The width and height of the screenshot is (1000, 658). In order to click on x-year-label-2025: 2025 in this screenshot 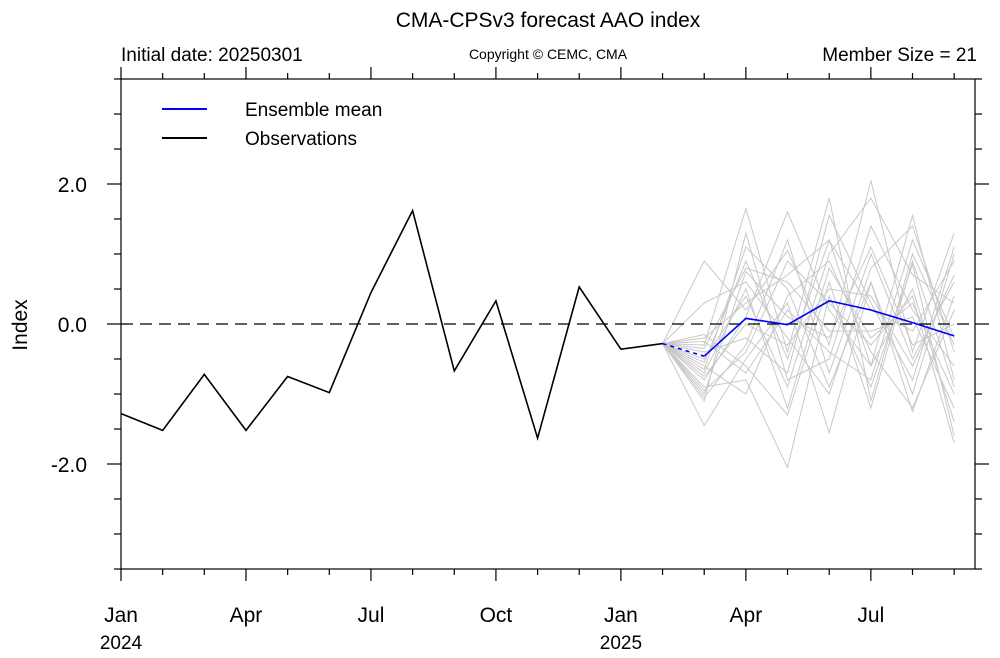, I will do `click(621, 643)`.